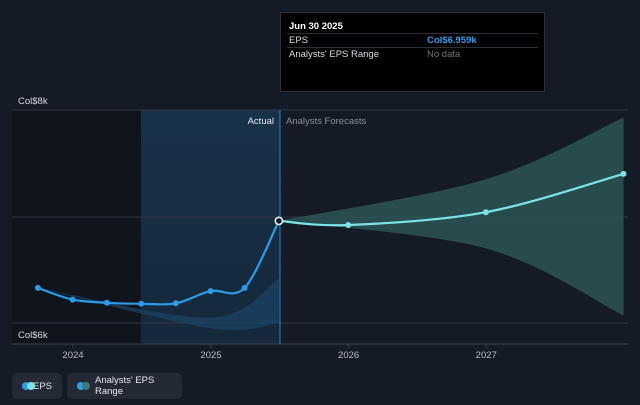  Describe the element at coordinates (334, 54) in the screenshot. I see `tooltip-range-label: Analysts' EPS Range` at that location.